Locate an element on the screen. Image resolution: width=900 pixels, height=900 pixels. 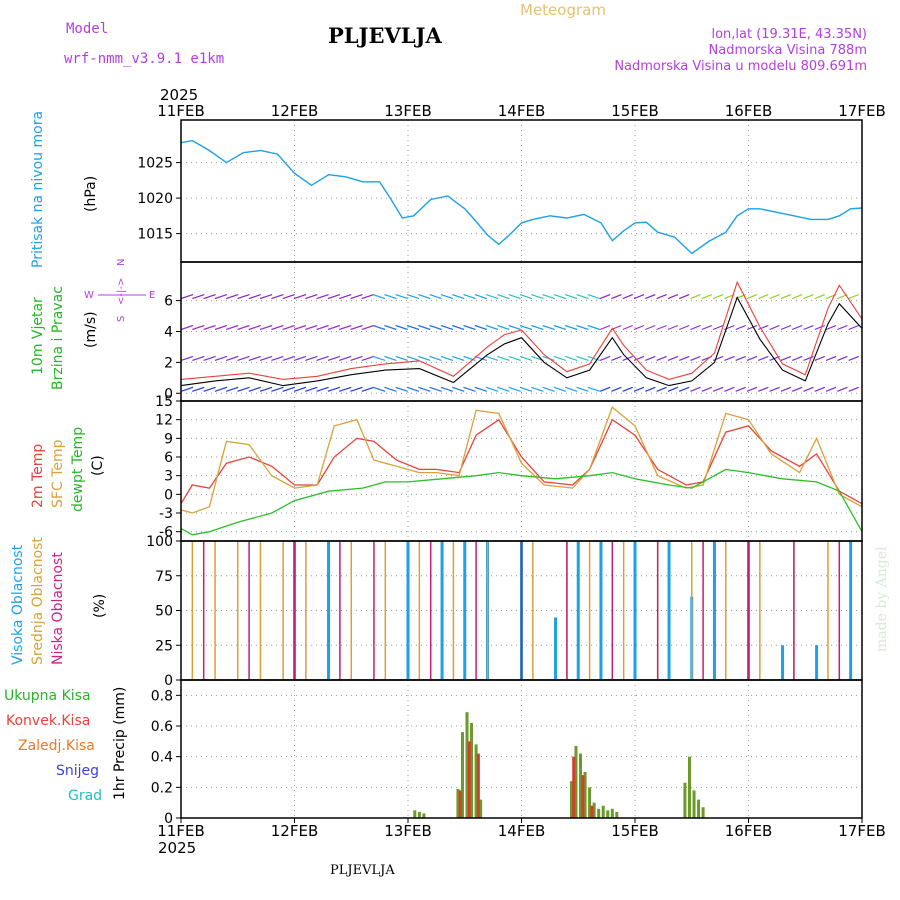
x-tick-label-top: 13FEB is located at coordinates (407, 111).